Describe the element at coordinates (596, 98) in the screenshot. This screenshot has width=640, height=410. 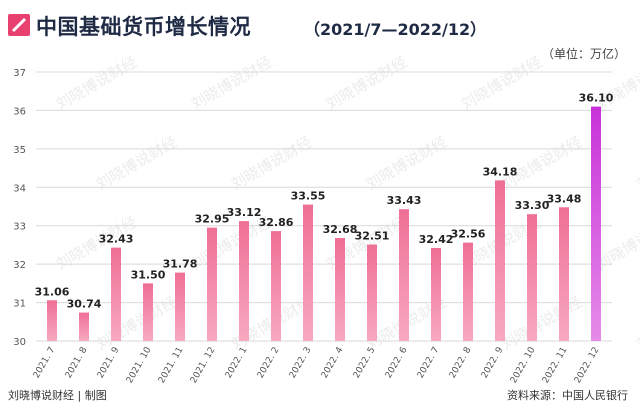
I see `bar-value-label: 36.10` at that location.